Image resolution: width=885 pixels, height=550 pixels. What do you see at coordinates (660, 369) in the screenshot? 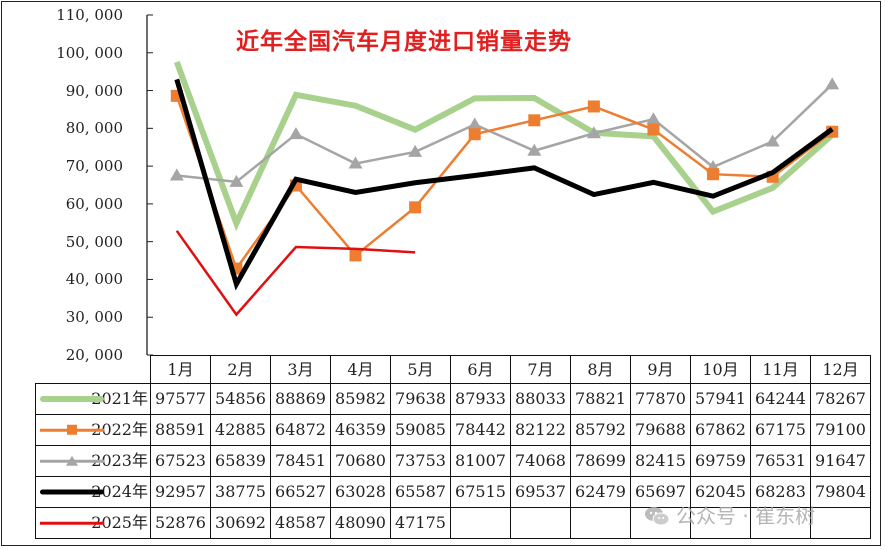
I see `month-header: 9月` at bounding box center [660, 369].